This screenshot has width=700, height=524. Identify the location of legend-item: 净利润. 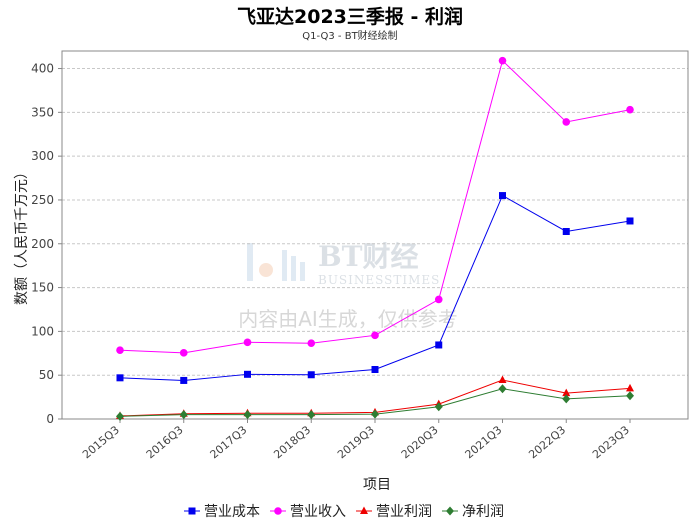
(473, 512).